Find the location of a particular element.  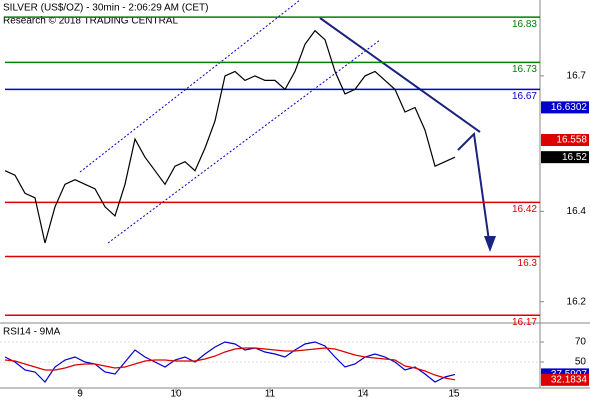

x-tick-label: 9 is located at coordinates (80, 394).